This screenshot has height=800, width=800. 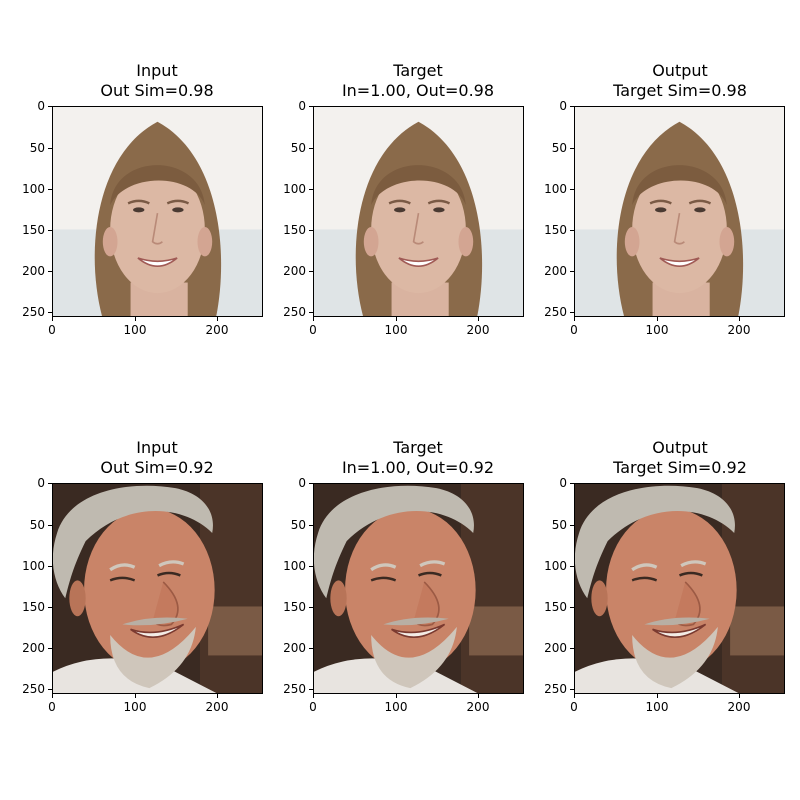 I want to click on panel-title-target: Target In=1.00, Out=0.98, so click(x=418, y=81).